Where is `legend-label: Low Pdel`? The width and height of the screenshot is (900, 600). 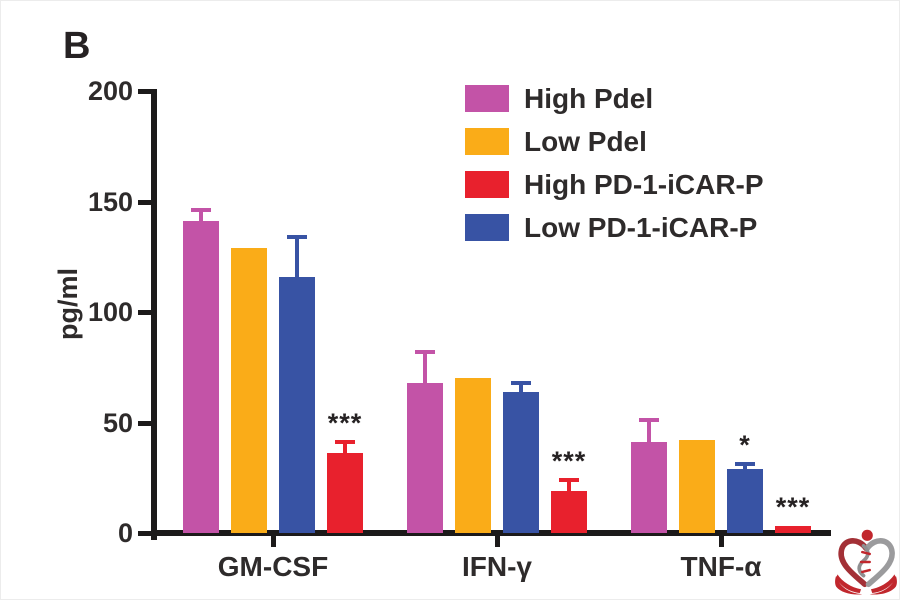
legend-label: Low Pdel is located at coordinates (585, 141).